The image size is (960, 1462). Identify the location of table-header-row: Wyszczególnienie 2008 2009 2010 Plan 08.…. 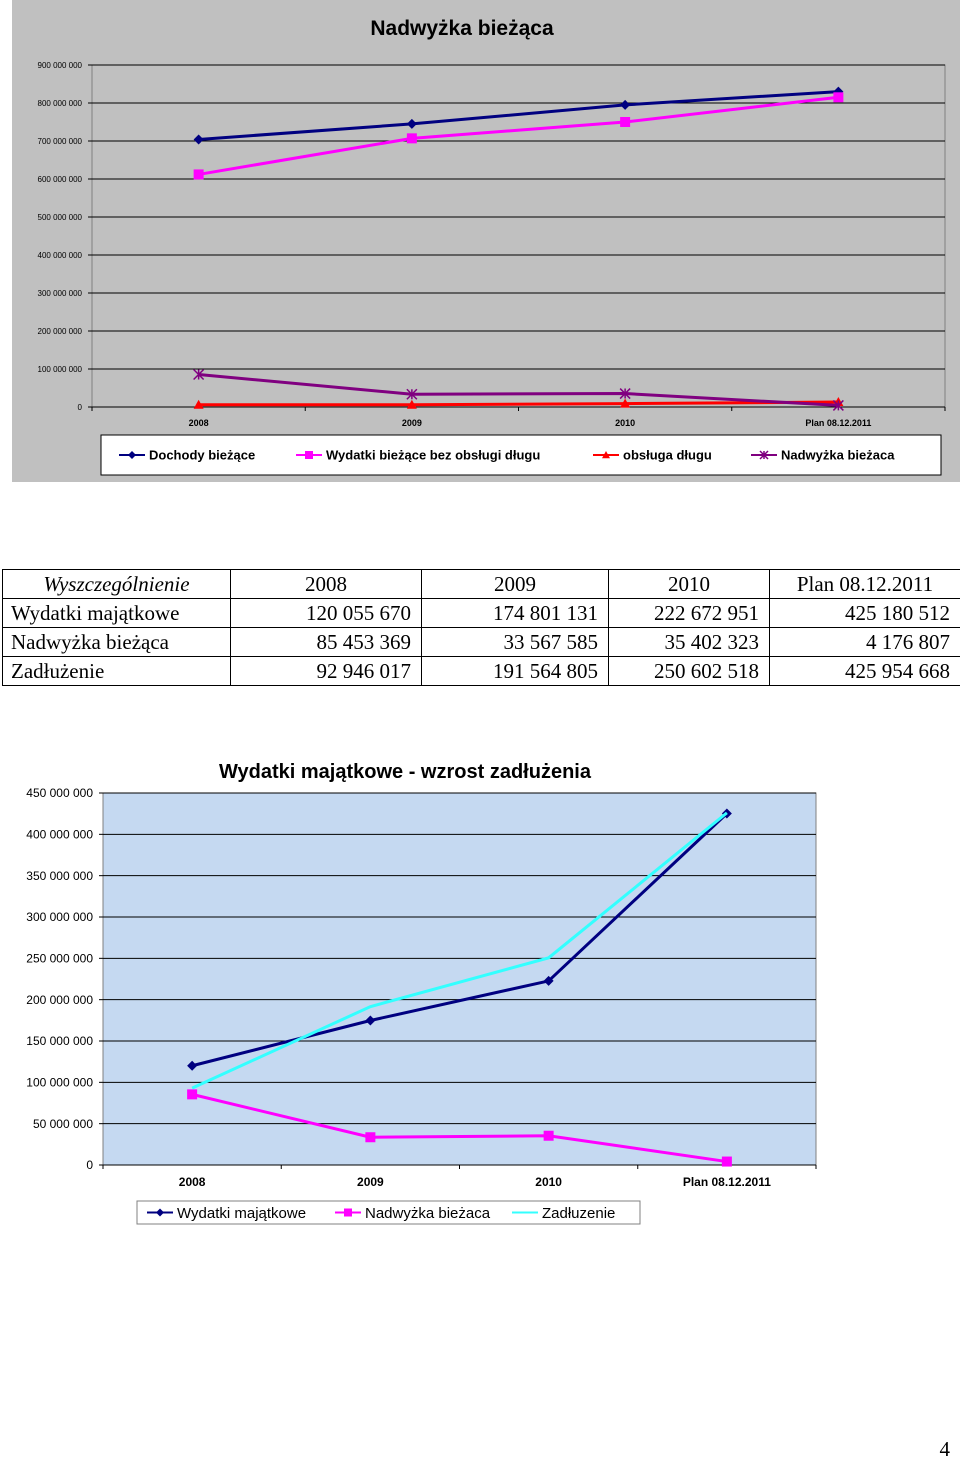
(481, 584).